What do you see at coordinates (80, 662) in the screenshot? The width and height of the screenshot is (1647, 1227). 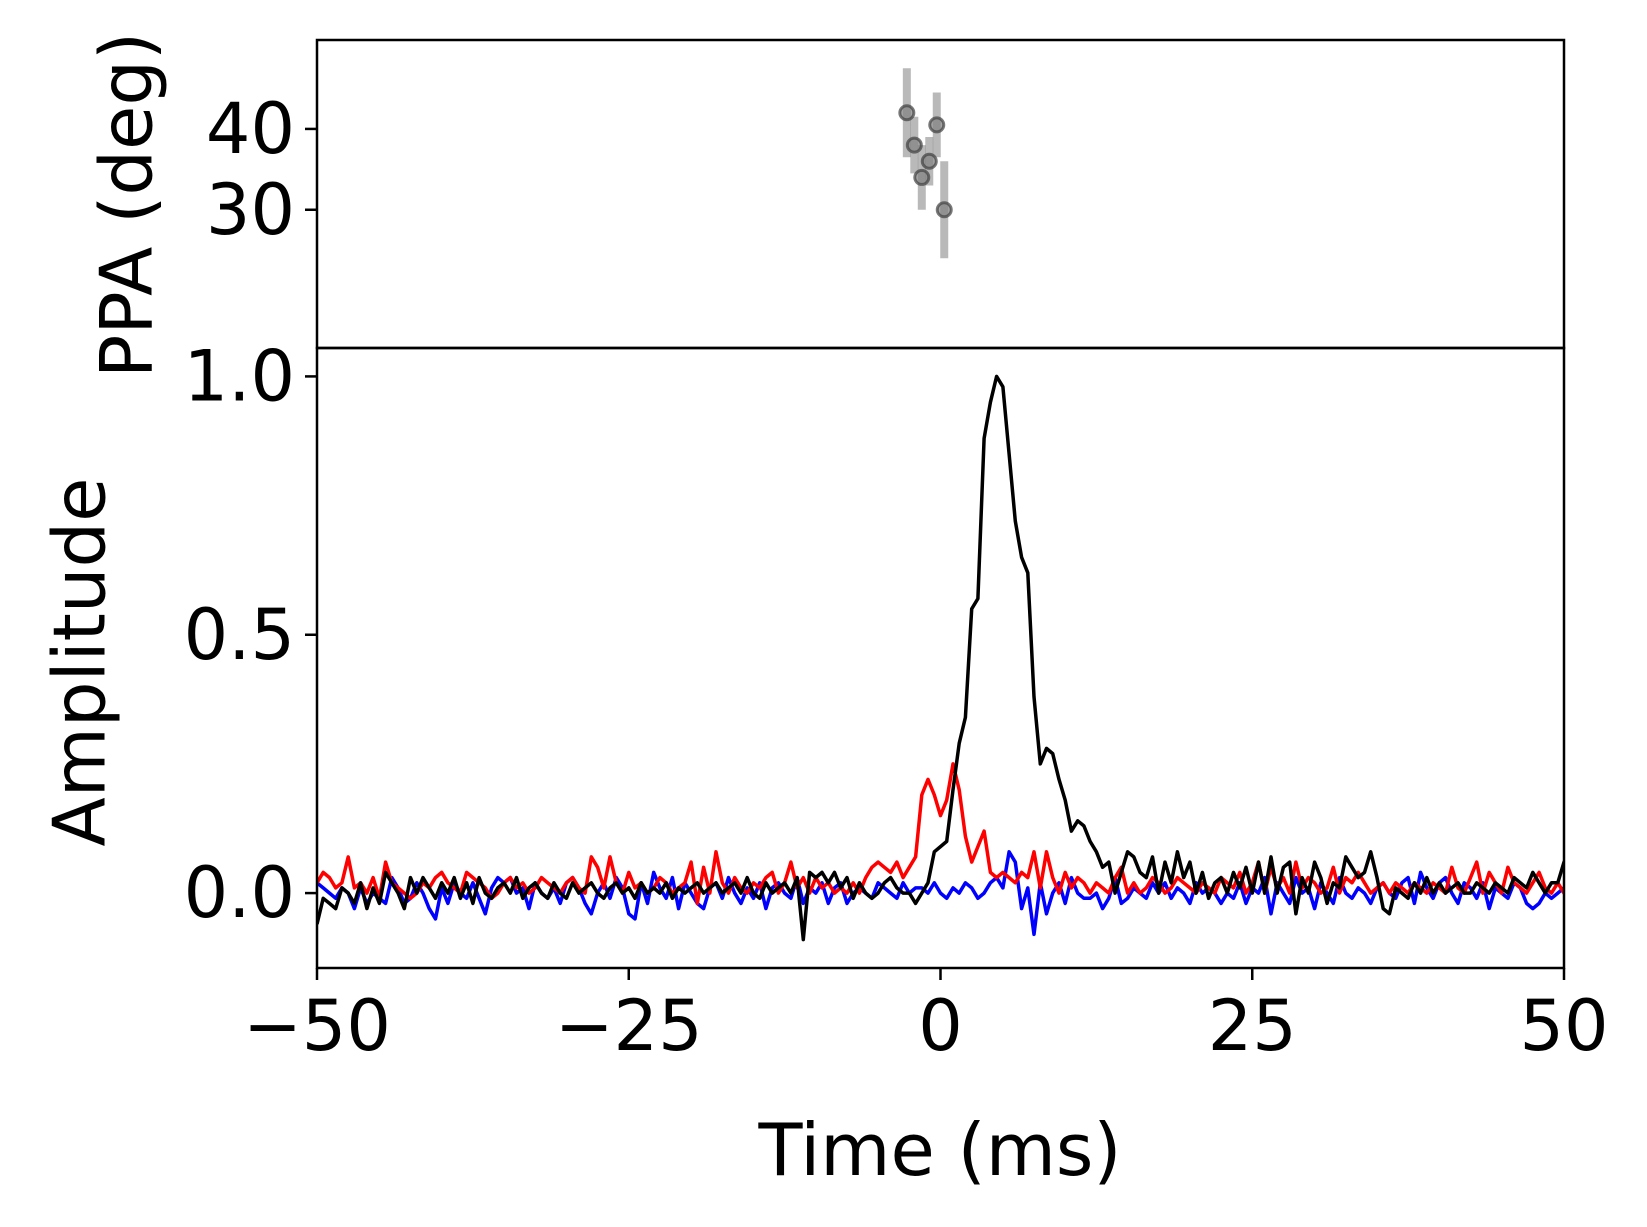 I see `amplitude-y-axis-label: Amplitude` at bounding box center [80, 662].